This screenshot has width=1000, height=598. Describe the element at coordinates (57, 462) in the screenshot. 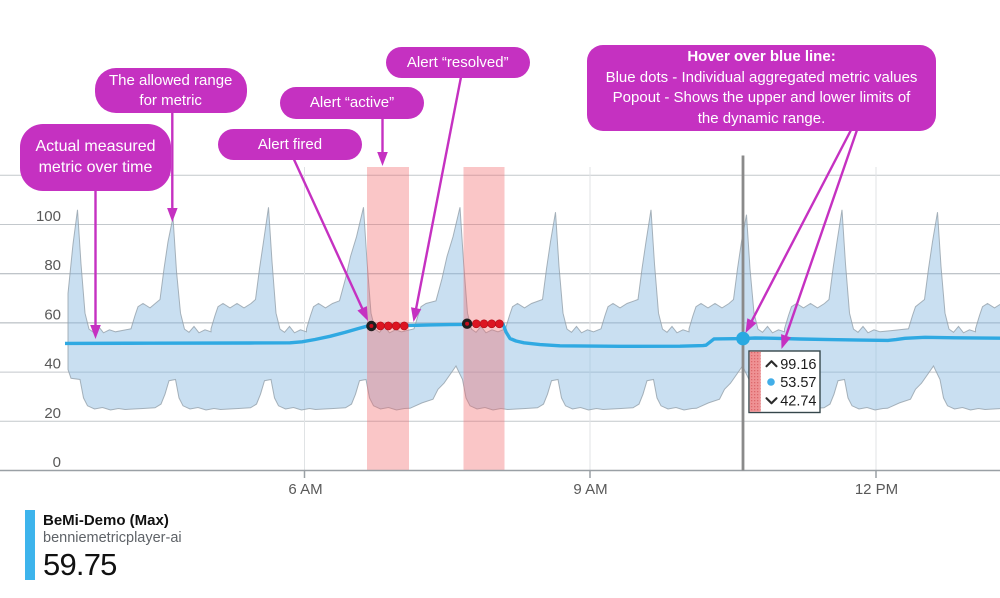

I see `svg-text: 0` at that location.